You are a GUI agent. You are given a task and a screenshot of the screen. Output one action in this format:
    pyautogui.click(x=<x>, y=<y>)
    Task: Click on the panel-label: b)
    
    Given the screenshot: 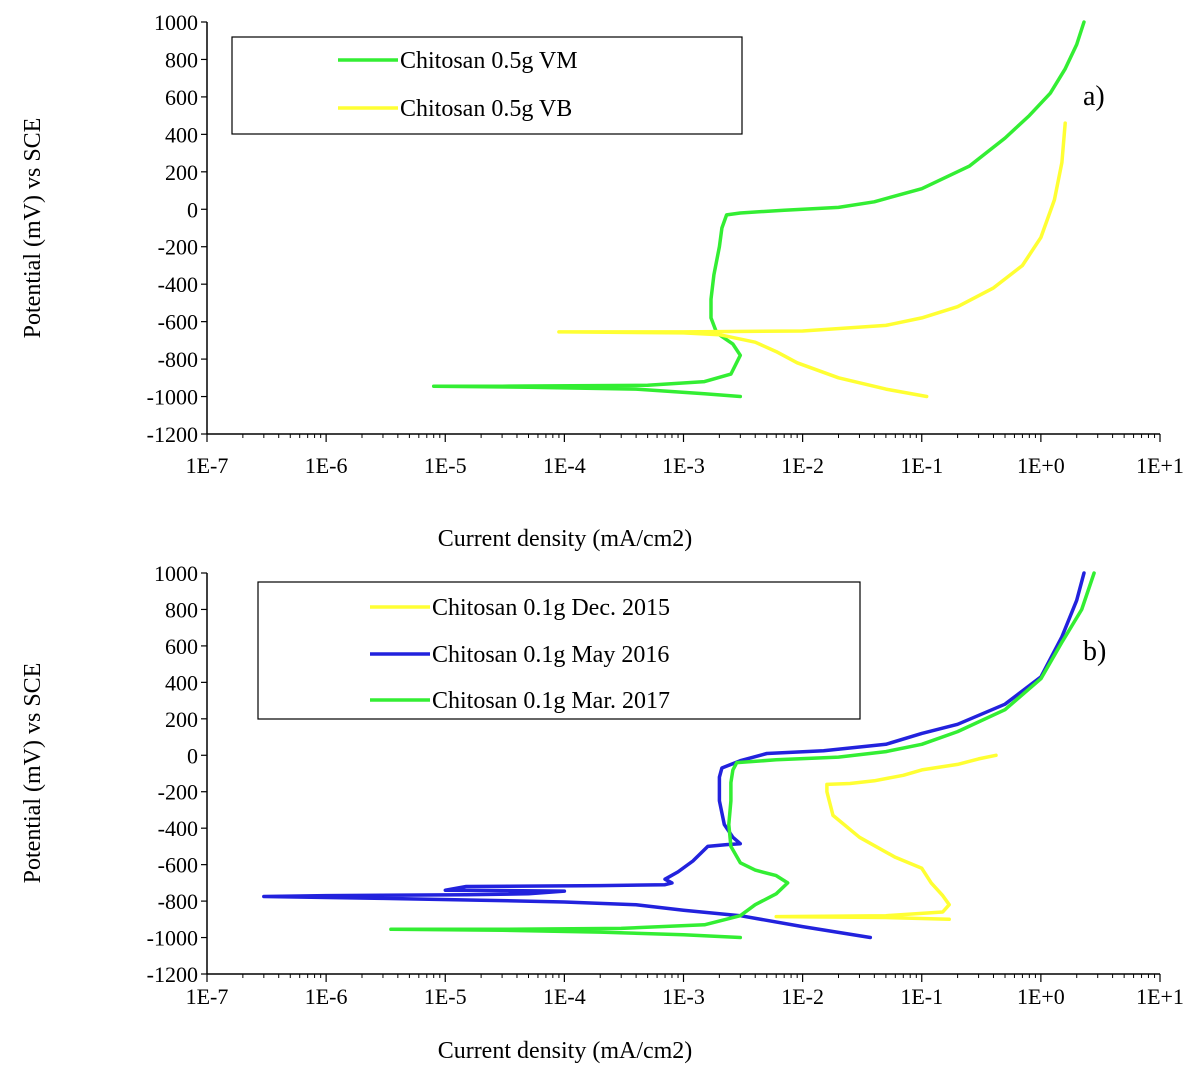 What is the action you would take?
    pyautogui.click(x=1094, y=651)
    